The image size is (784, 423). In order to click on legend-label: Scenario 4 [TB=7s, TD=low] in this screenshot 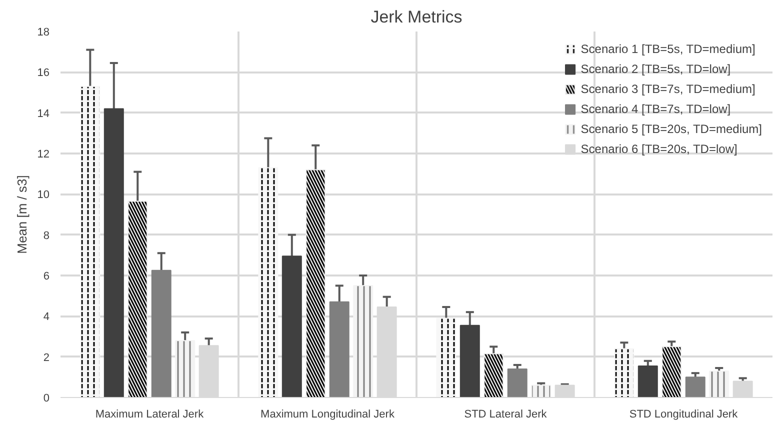, I will do `click(655, 109)`.